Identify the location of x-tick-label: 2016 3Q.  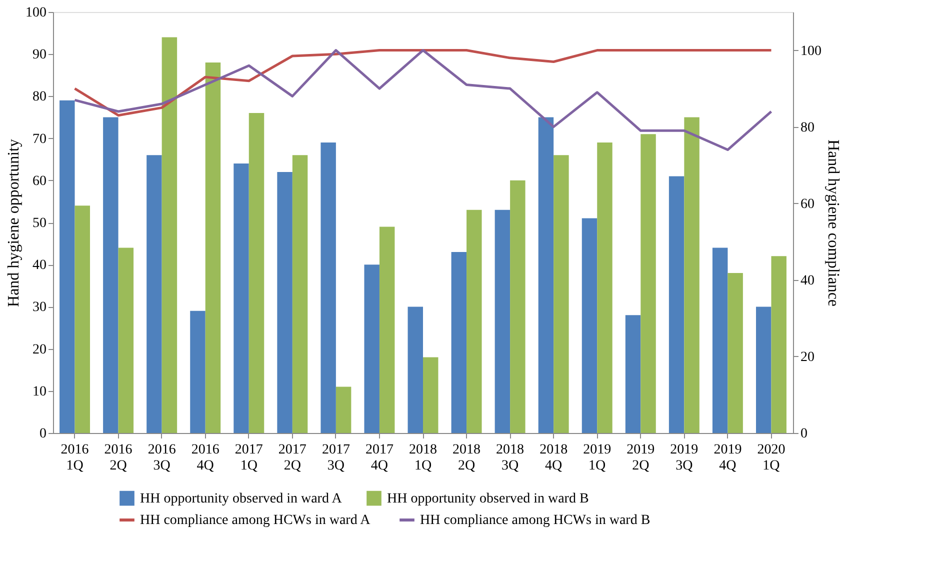
(162, 458).